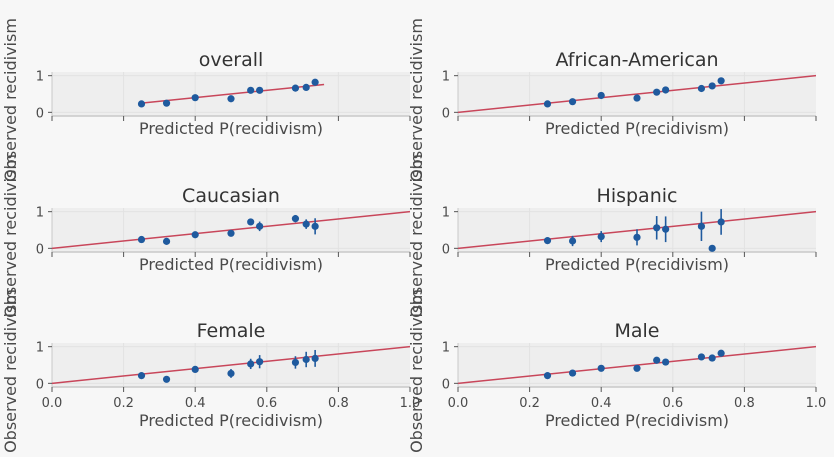  I want to click on subplot-title: overall, so click(231, 60).